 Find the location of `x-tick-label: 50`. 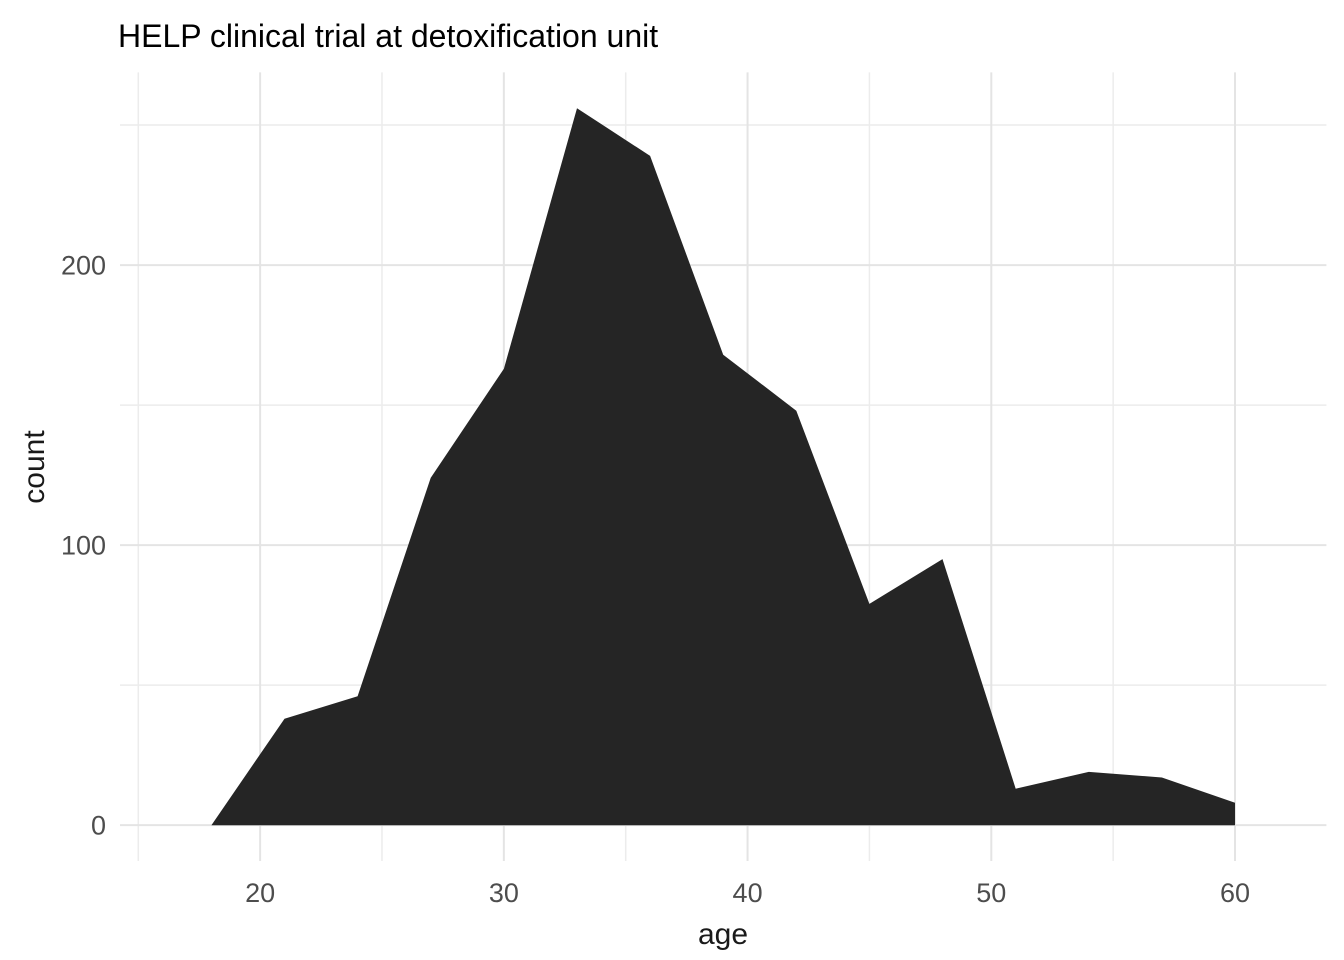

x-tick-label: 50 is located at coordinates (991, 893).